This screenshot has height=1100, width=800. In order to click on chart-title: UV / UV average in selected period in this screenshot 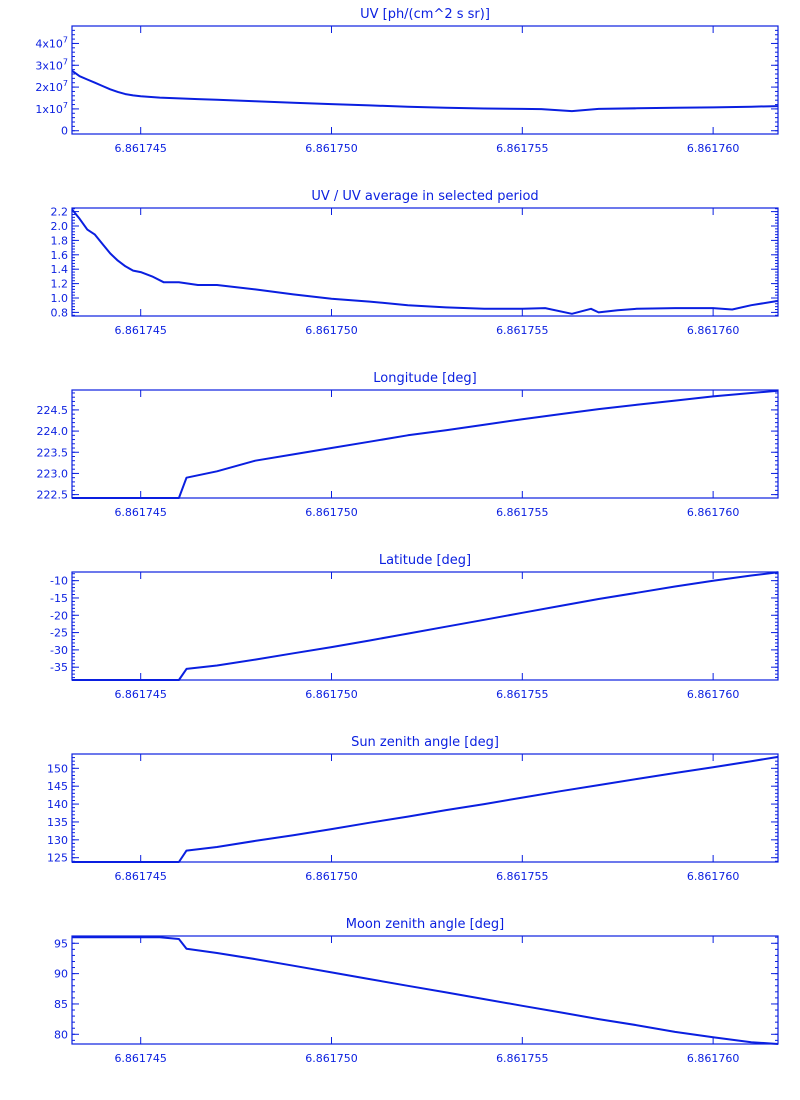, I will do `click(424, 196)`.